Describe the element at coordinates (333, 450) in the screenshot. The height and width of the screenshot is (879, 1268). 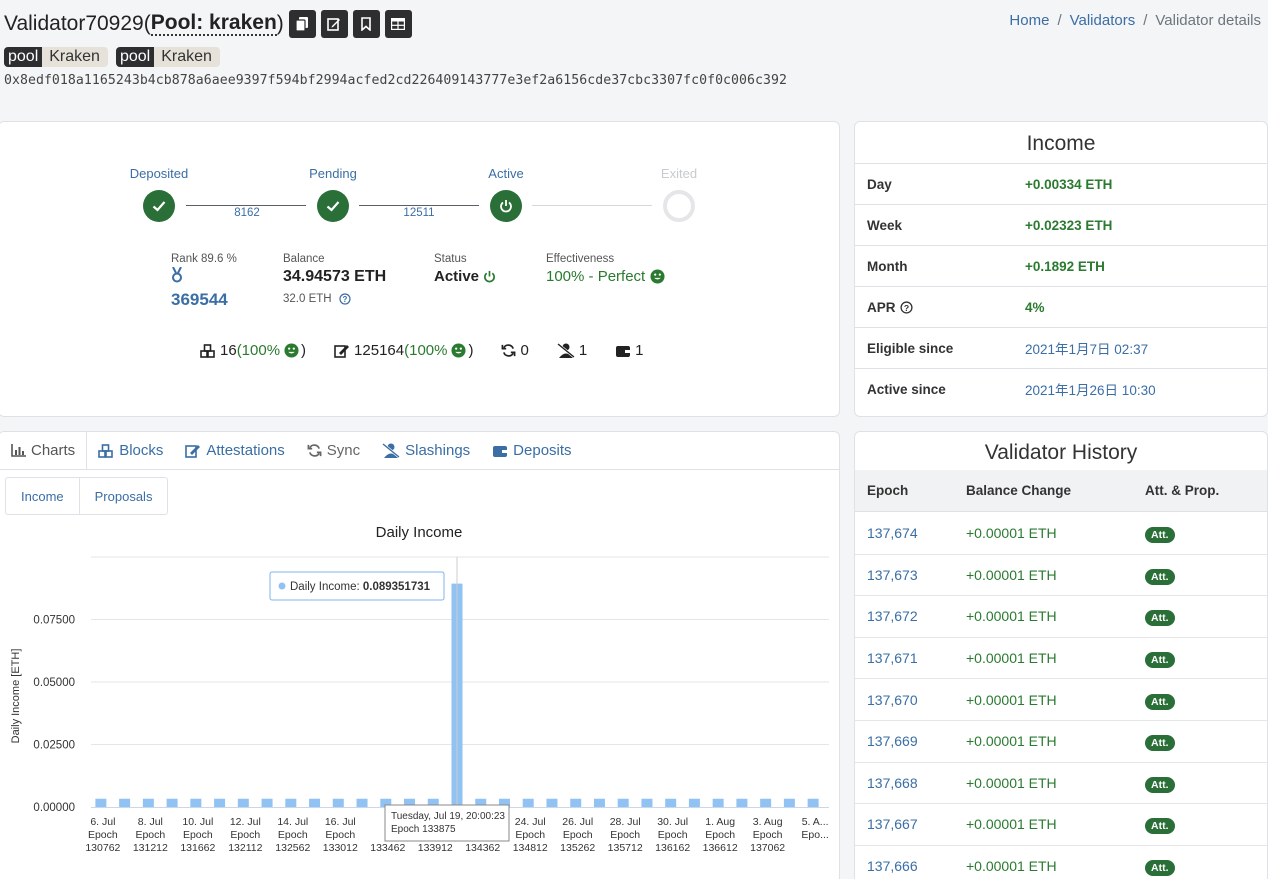
I see `tab-sync: Sync` at that location.